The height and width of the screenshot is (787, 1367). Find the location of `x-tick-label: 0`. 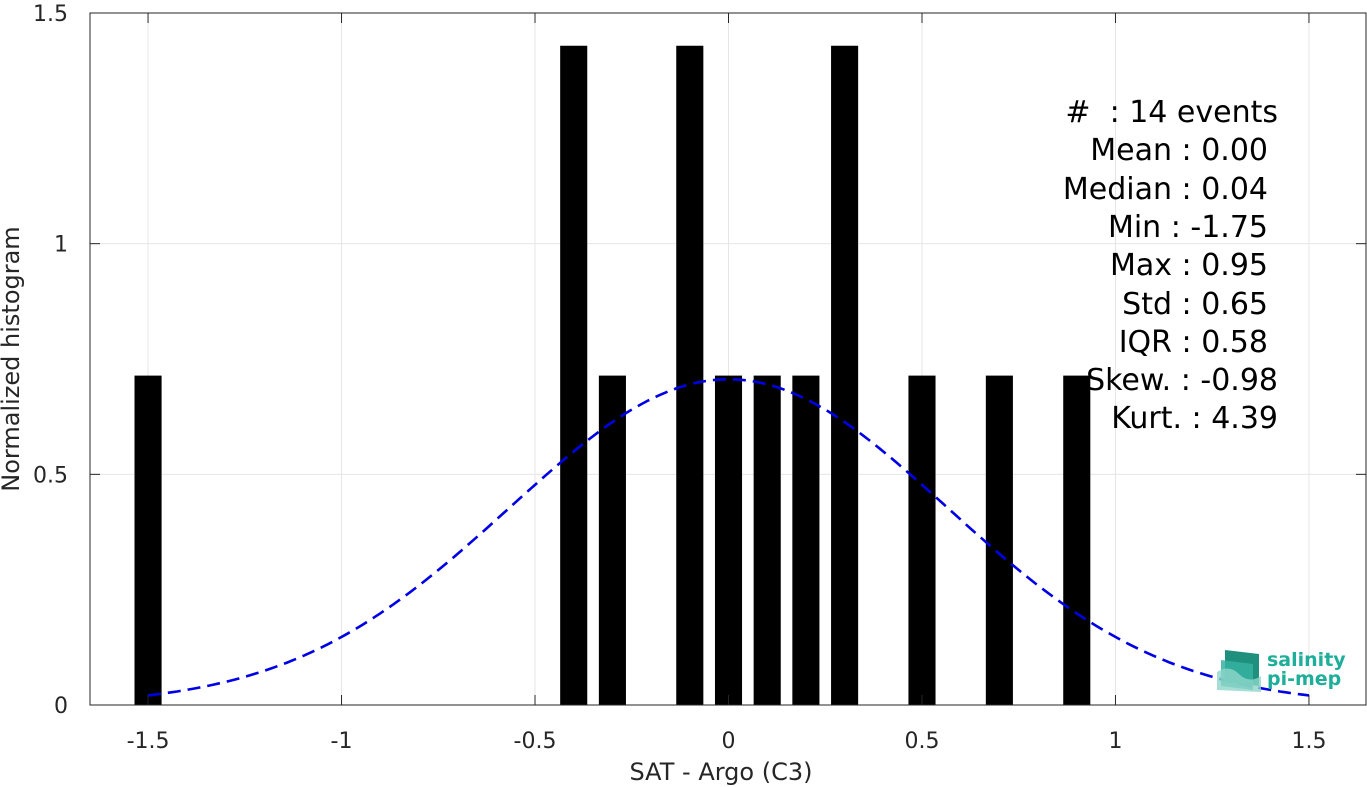

x-tick-label: 0 is located at coordinates (729, 741).